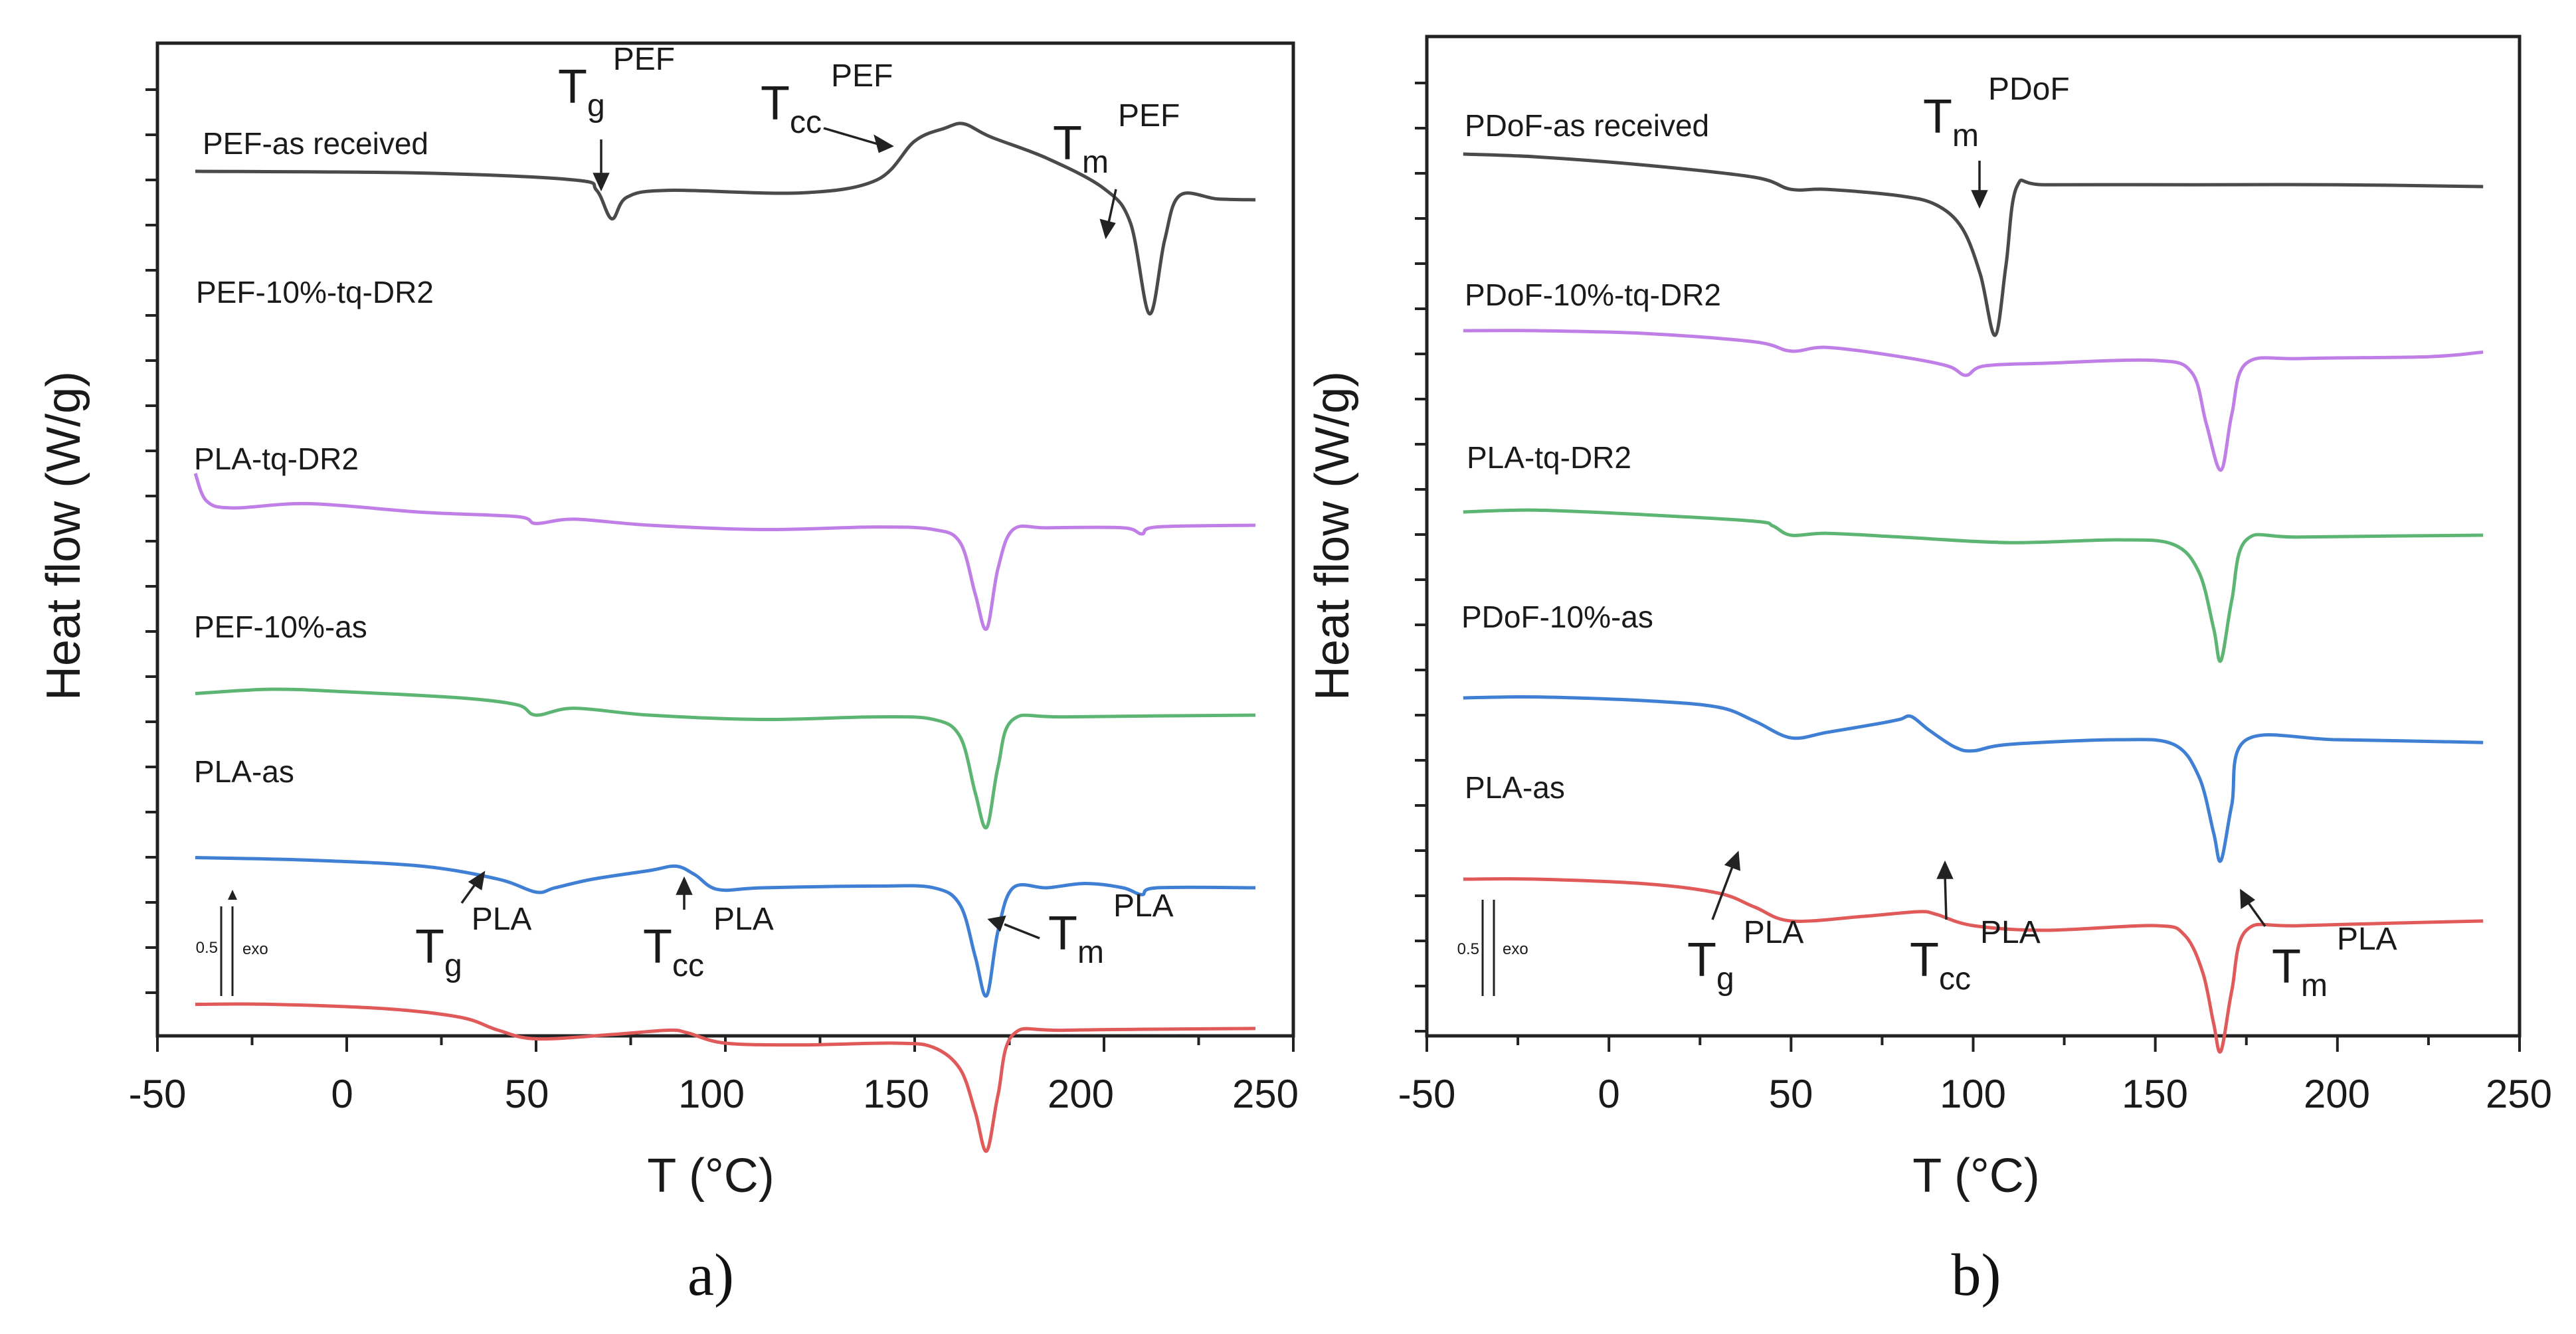 The image size is (2576, 1334). Describe the element at coordinates (1976, 1275) in the screenshot. I see `panel-caption: b)` at that location.